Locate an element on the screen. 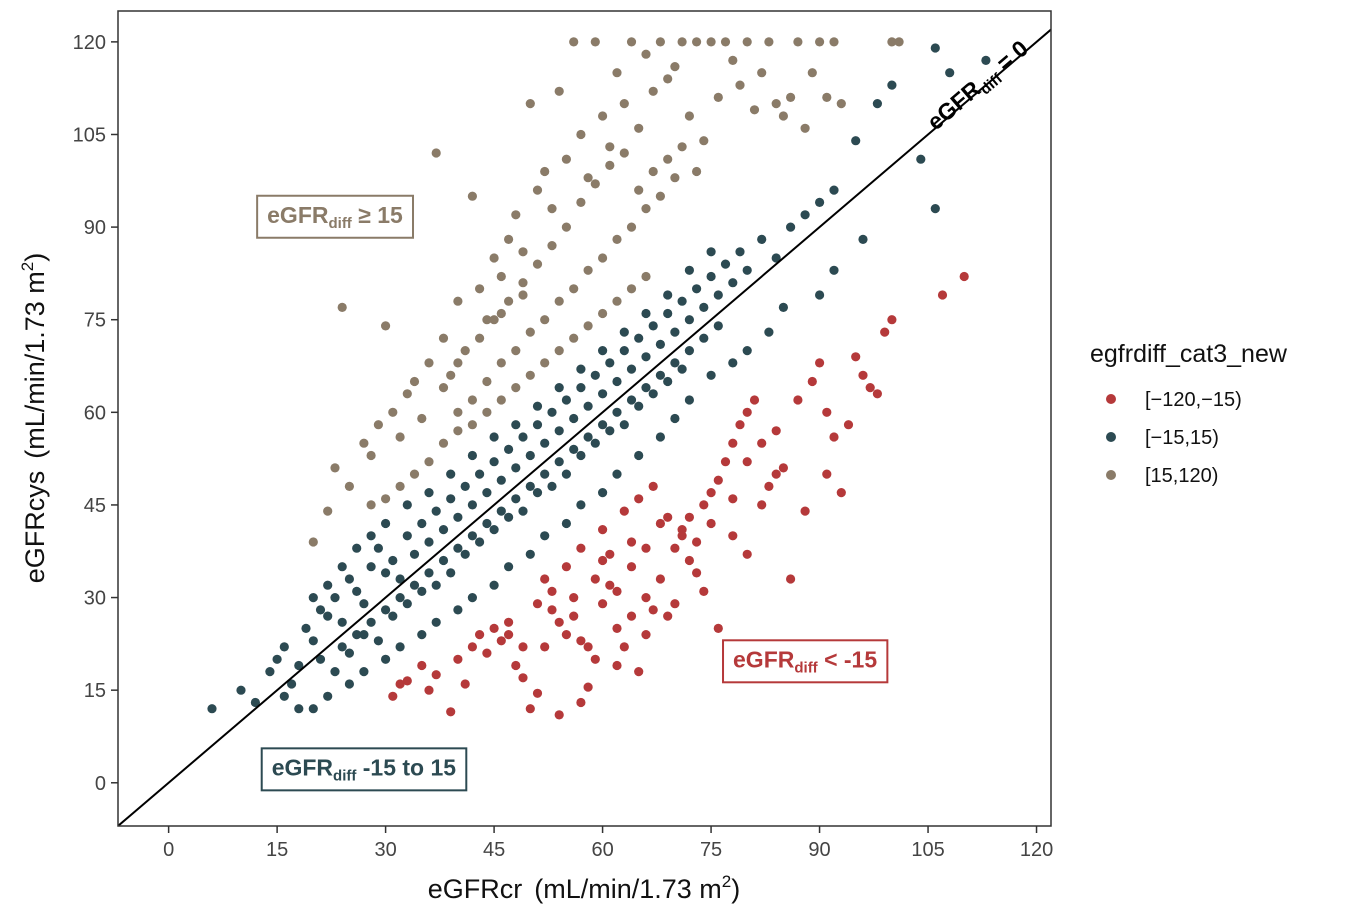  x-tick-label-6: 90 is located at coordinates (819, 850).